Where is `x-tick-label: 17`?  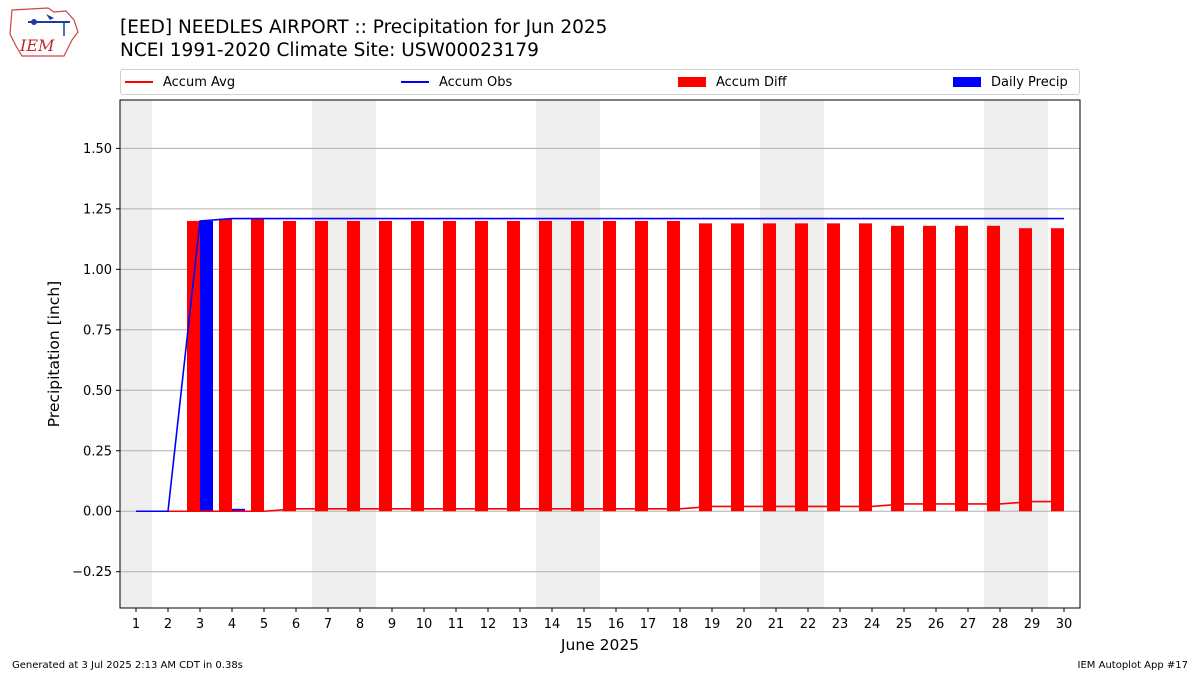 x-tick-label: 17 is located at coordinates (648, 624).